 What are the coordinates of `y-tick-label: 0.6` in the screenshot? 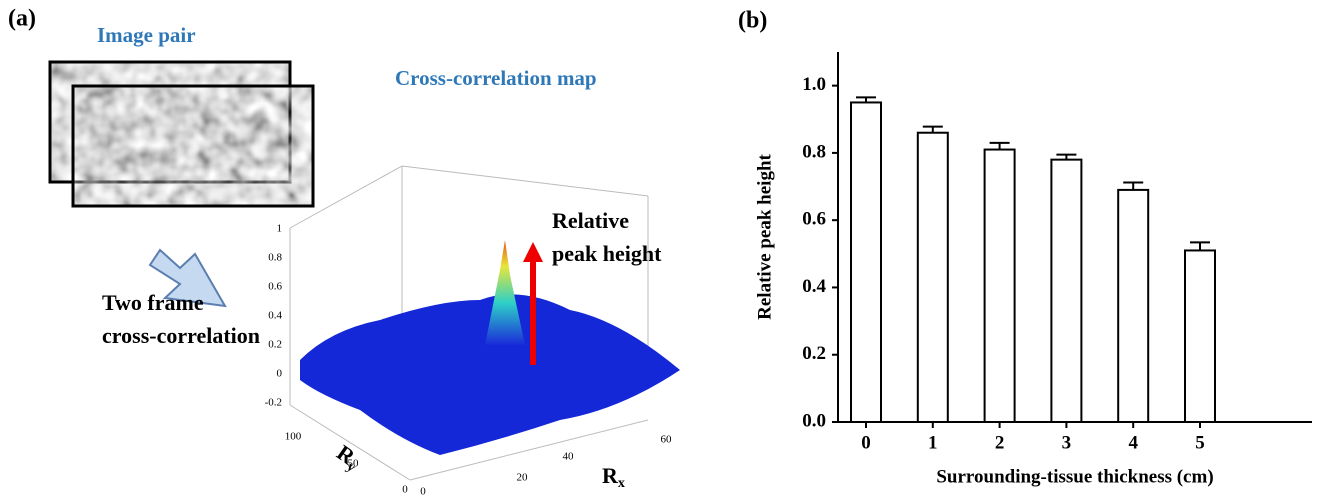 It's located at (814, 219).